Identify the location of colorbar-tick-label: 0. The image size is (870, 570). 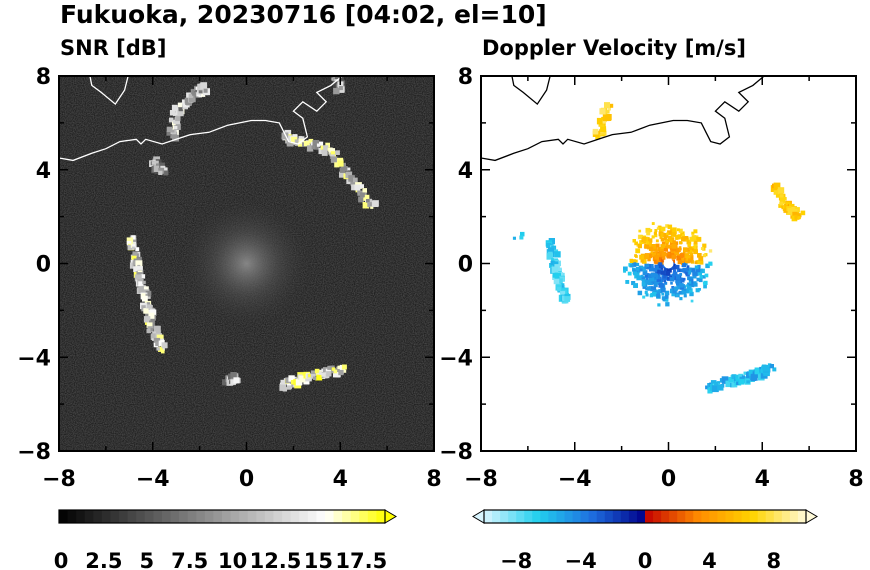
(645, 559).